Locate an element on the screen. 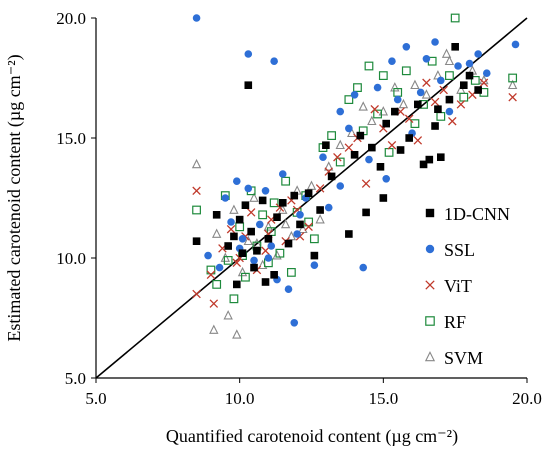  x-tick-label: 5.0 is located at coordinates (95, 398).